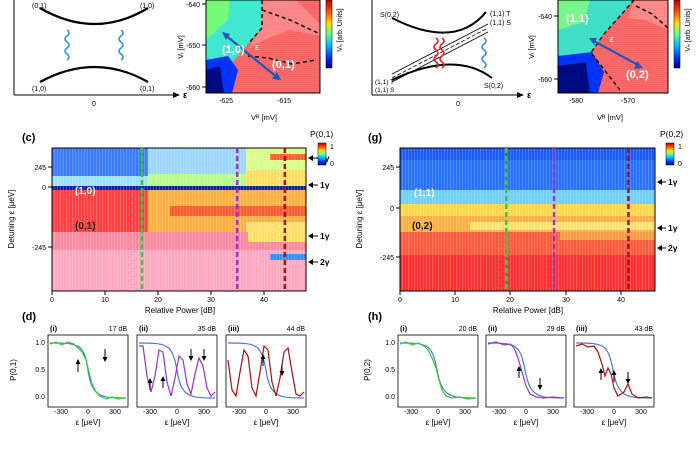 This screenshot has height=449, width=698. I want to click on region-label: (1,0), so click(85, 191).